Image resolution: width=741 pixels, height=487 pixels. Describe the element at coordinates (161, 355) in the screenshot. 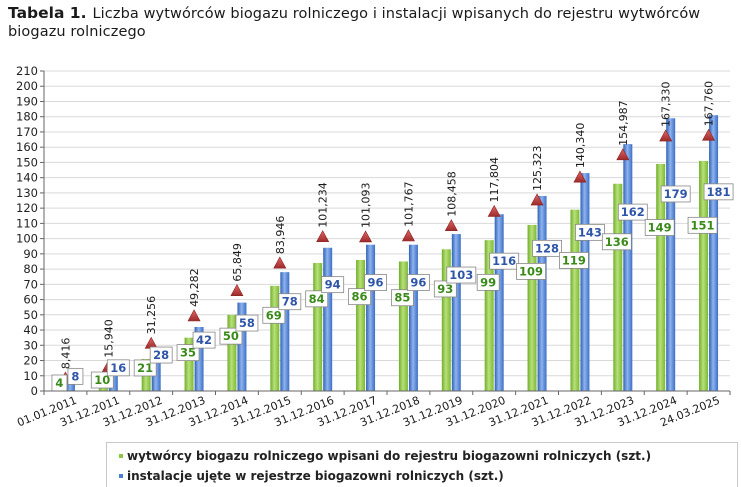

I see `blue-value-label: 28` at that location.